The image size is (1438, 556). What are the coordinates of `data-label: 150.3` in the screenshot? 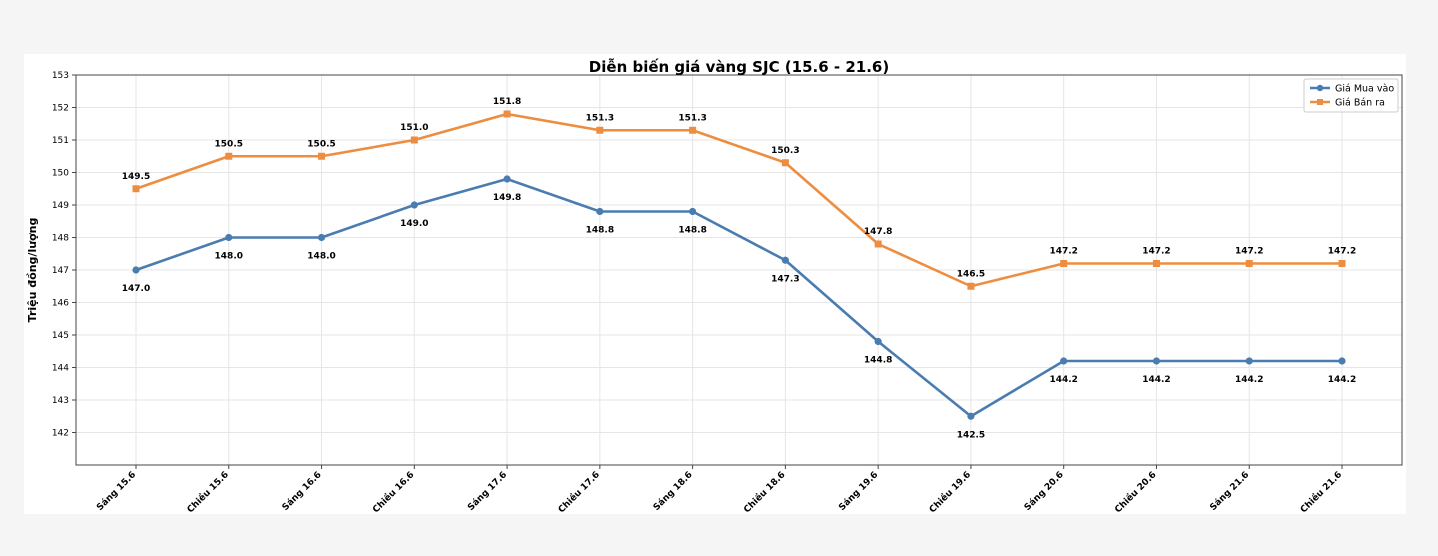 It's located at (785, 151).